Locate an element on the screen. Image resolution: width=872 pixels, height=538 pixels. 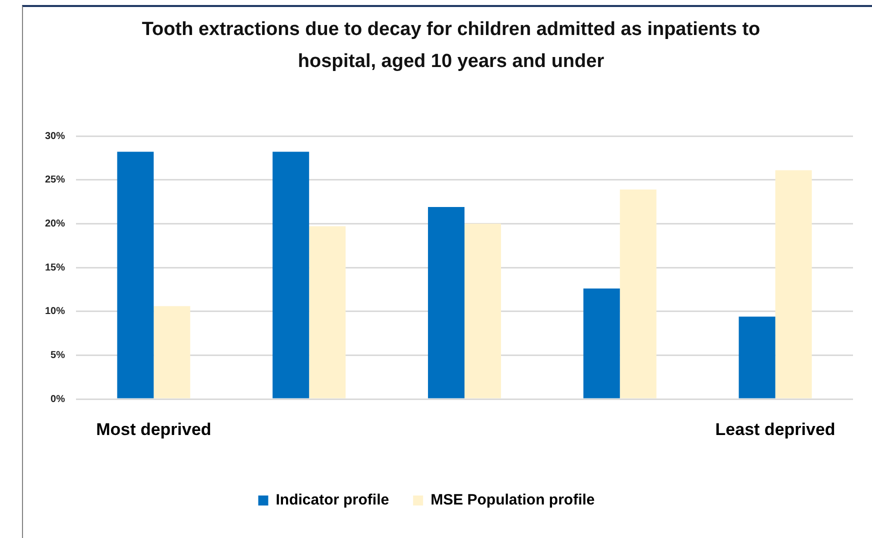
legend-label: Indicator profile is located at coordinates (333, 500).